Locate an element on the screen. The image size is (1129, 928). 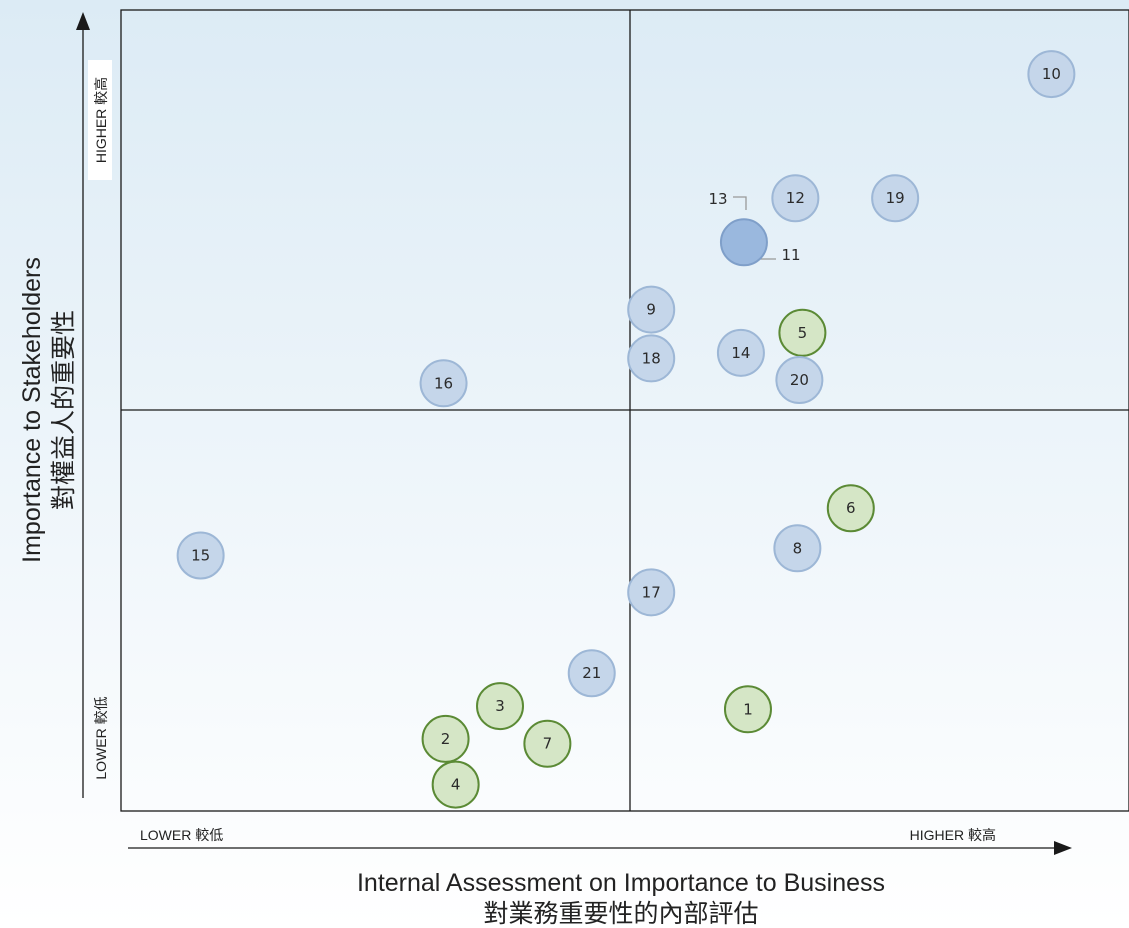
y-axis-title-zh: 對權益人的重要性 is located at coordinates (64, 410).